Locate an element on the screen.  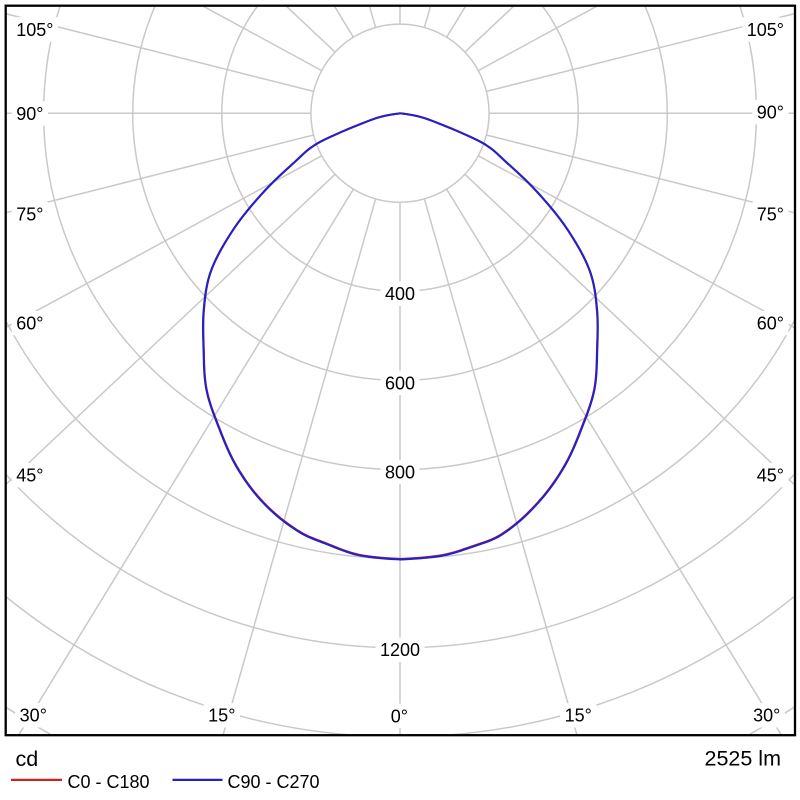
svg-text: cd is located at coordinates (27, 759).